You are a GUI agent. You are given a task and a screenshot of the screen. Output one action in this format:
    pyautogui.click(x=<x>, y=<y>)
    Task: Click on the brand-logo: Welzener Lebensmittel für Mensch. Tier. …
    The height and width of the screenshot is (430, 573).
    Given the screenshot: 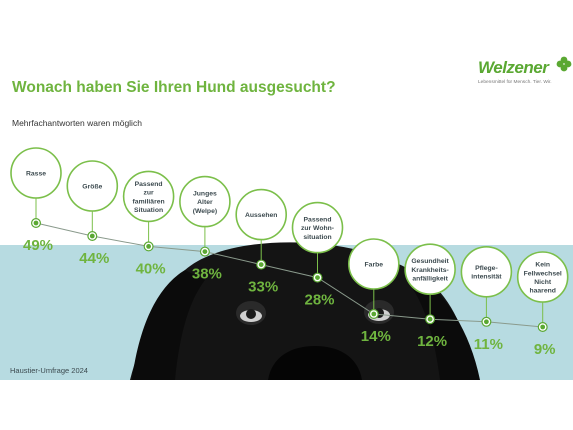 What is the action you would take?
    pyautogui.click(x=525, y=74)
    